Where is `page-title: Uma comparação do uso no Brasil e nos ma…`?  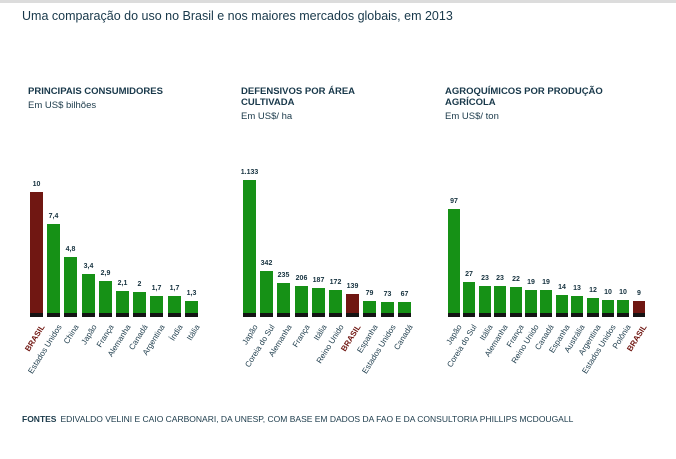 page-title: Uma comparação do uso no Brasil e nos ma… is located at coordinates (237, 16).